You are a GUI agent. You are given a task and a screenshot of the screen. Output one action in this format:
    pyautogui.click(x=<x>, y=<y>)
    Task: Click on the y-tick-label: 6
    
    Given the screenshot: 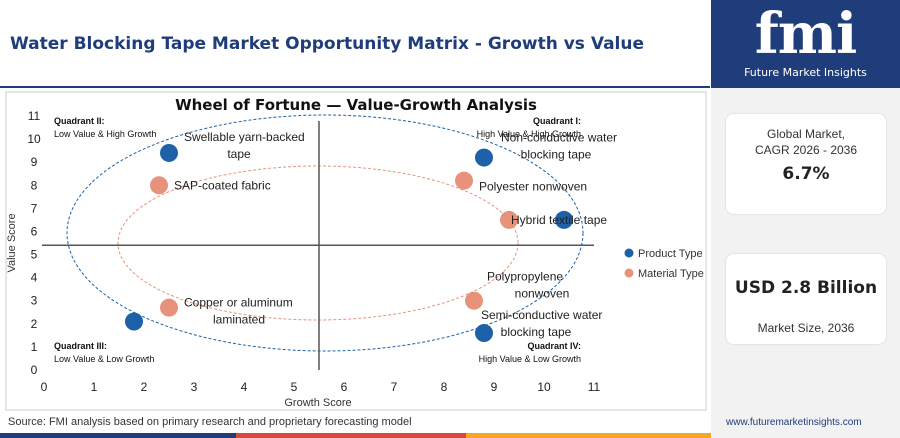 What is the action you would take?
    pyautogui.click(x=34, y=231)
    